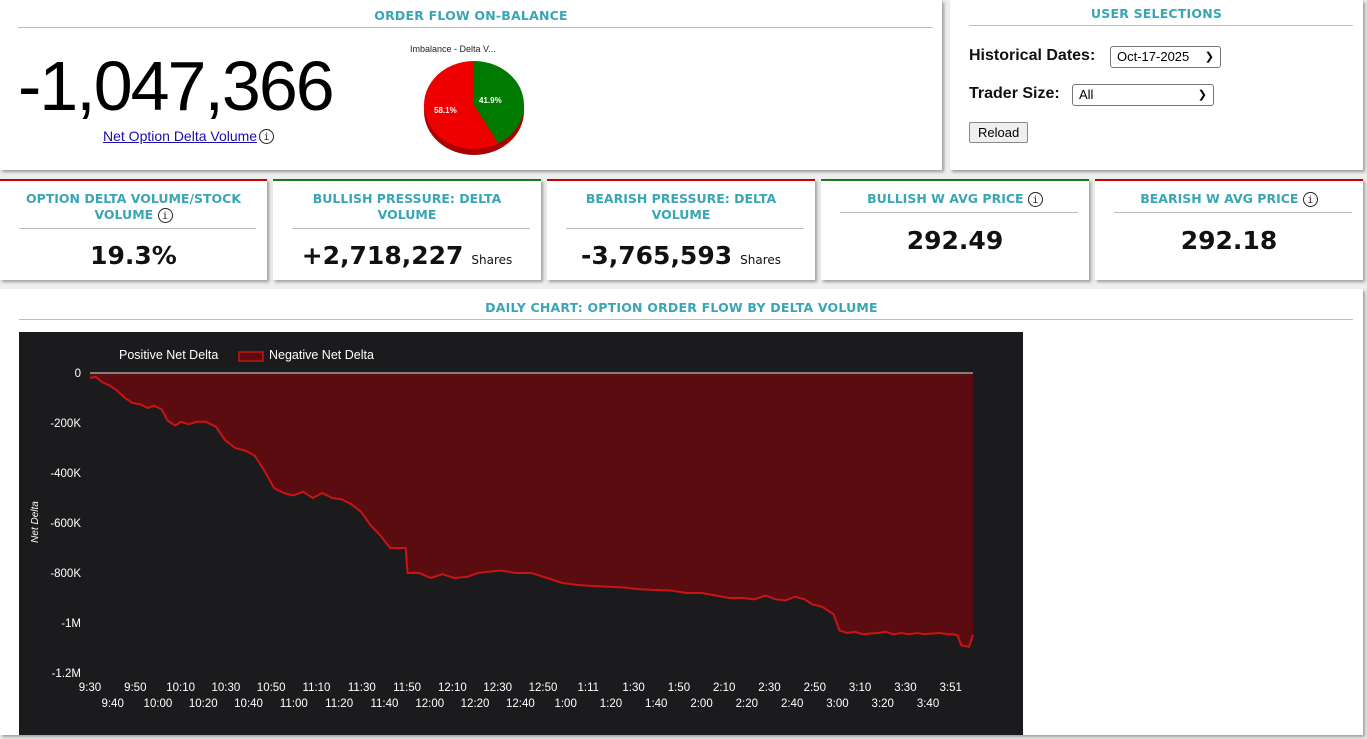 The image size is (1367, 739). I want to click on x-tick-label: 3:40, so click(928, 704).